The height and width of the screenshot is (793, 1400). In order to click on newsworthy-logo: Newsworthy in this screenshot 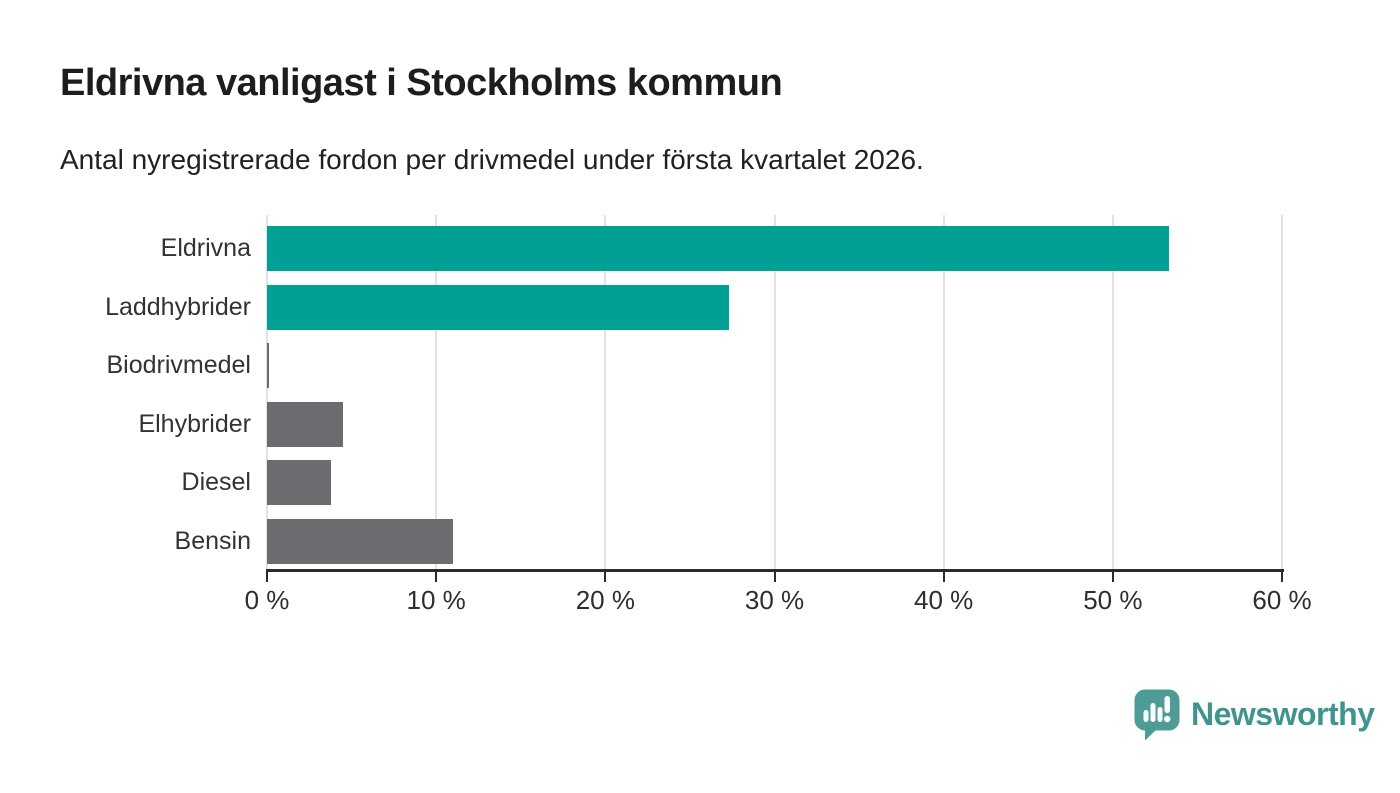, I will do `click(1254, 714)`.